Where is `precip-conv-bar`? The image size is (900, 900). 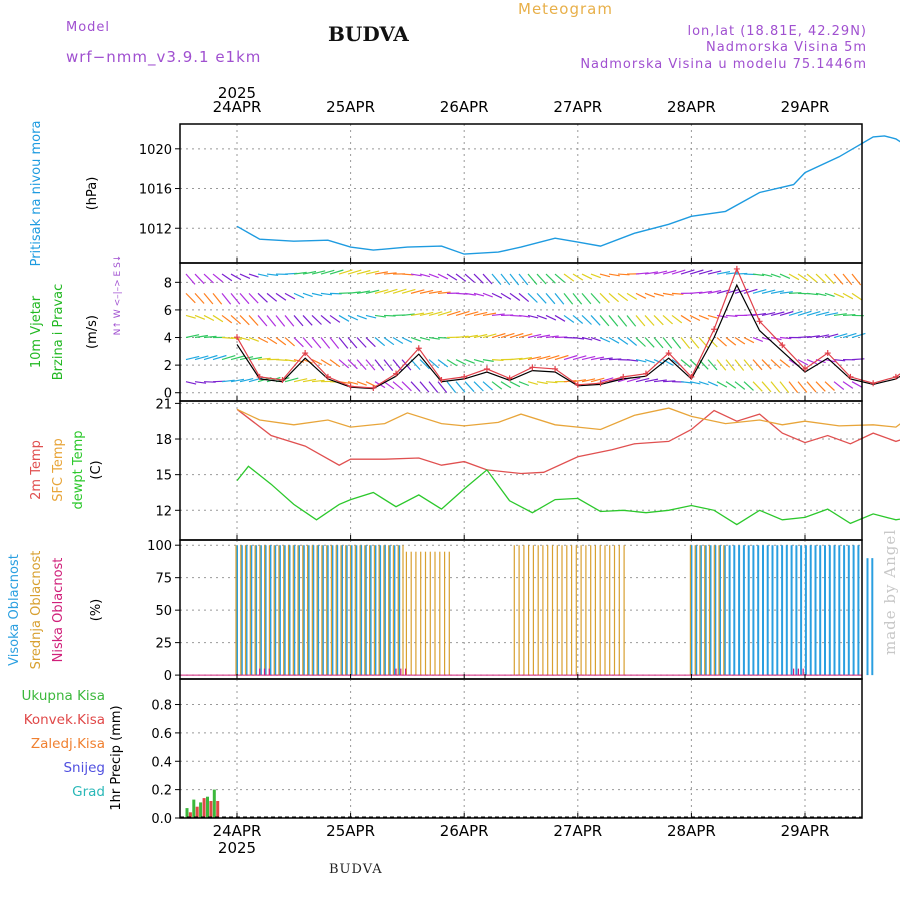
precip-conv-bar is located at coordinates (218, 809).